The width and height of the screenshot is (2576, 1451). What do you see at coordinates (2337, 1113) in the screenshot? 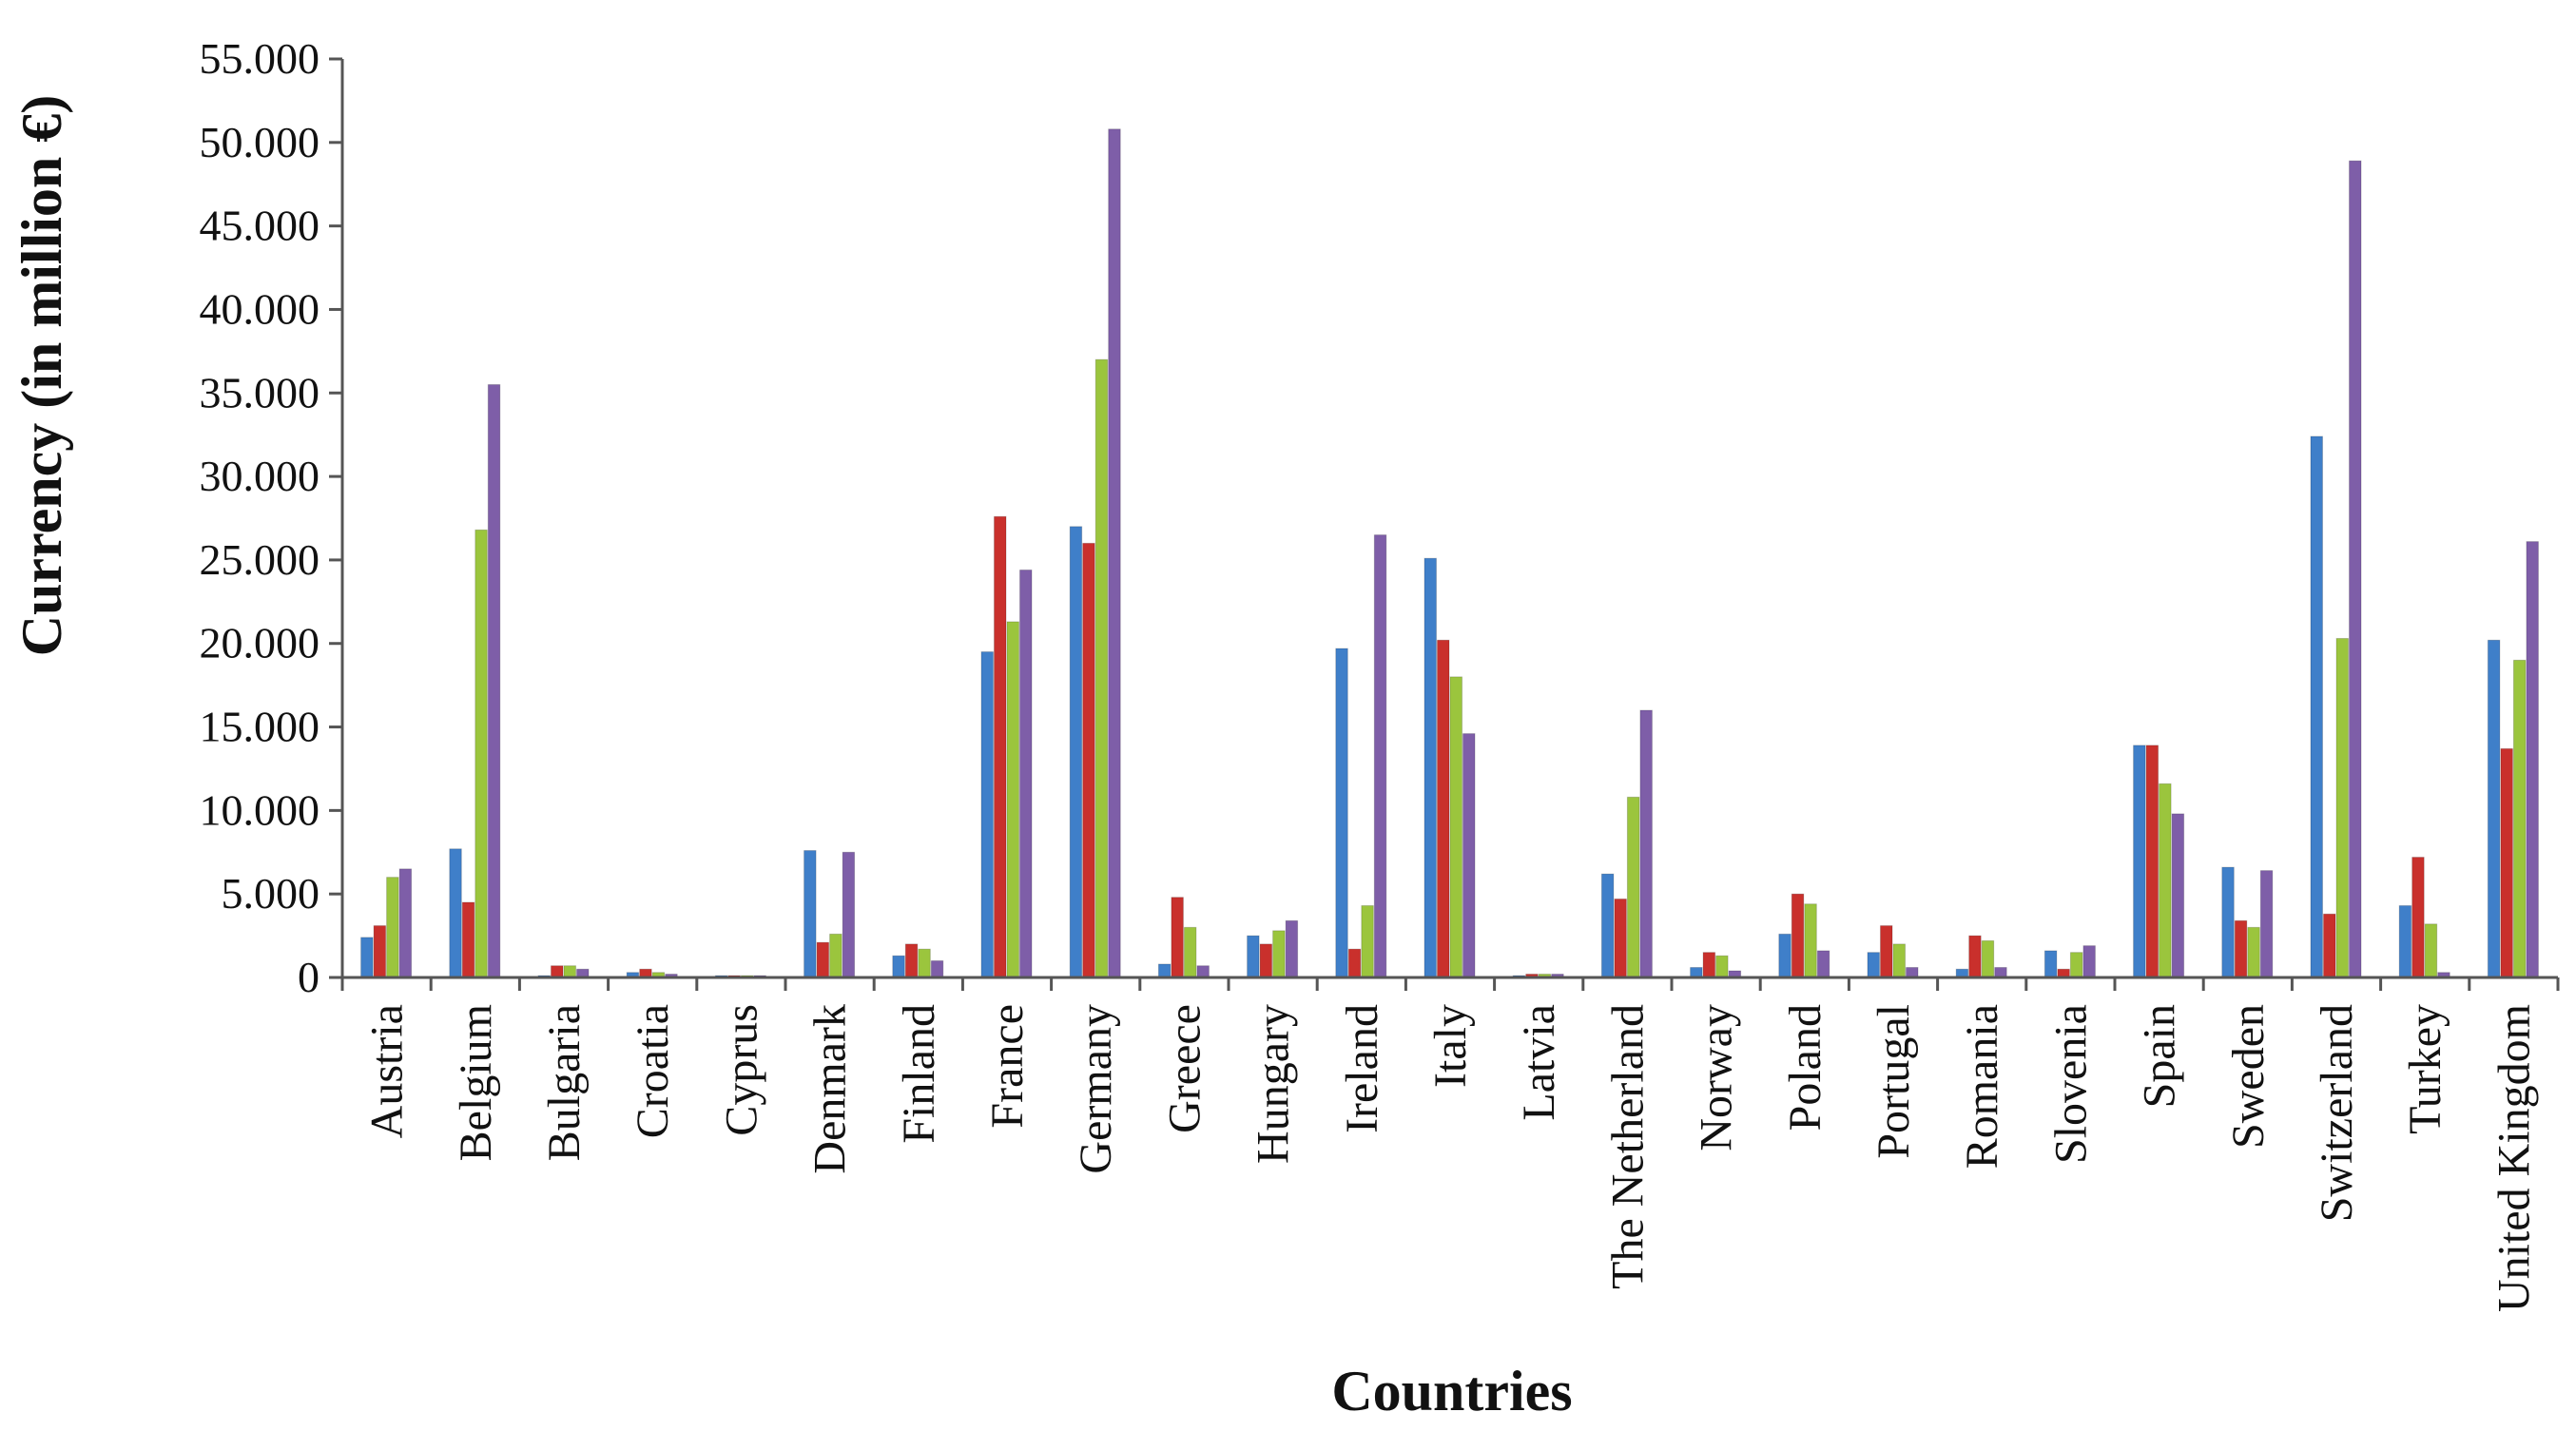
I see `x-tick-label: Switzerland` at bounding box center [2337, 1113].